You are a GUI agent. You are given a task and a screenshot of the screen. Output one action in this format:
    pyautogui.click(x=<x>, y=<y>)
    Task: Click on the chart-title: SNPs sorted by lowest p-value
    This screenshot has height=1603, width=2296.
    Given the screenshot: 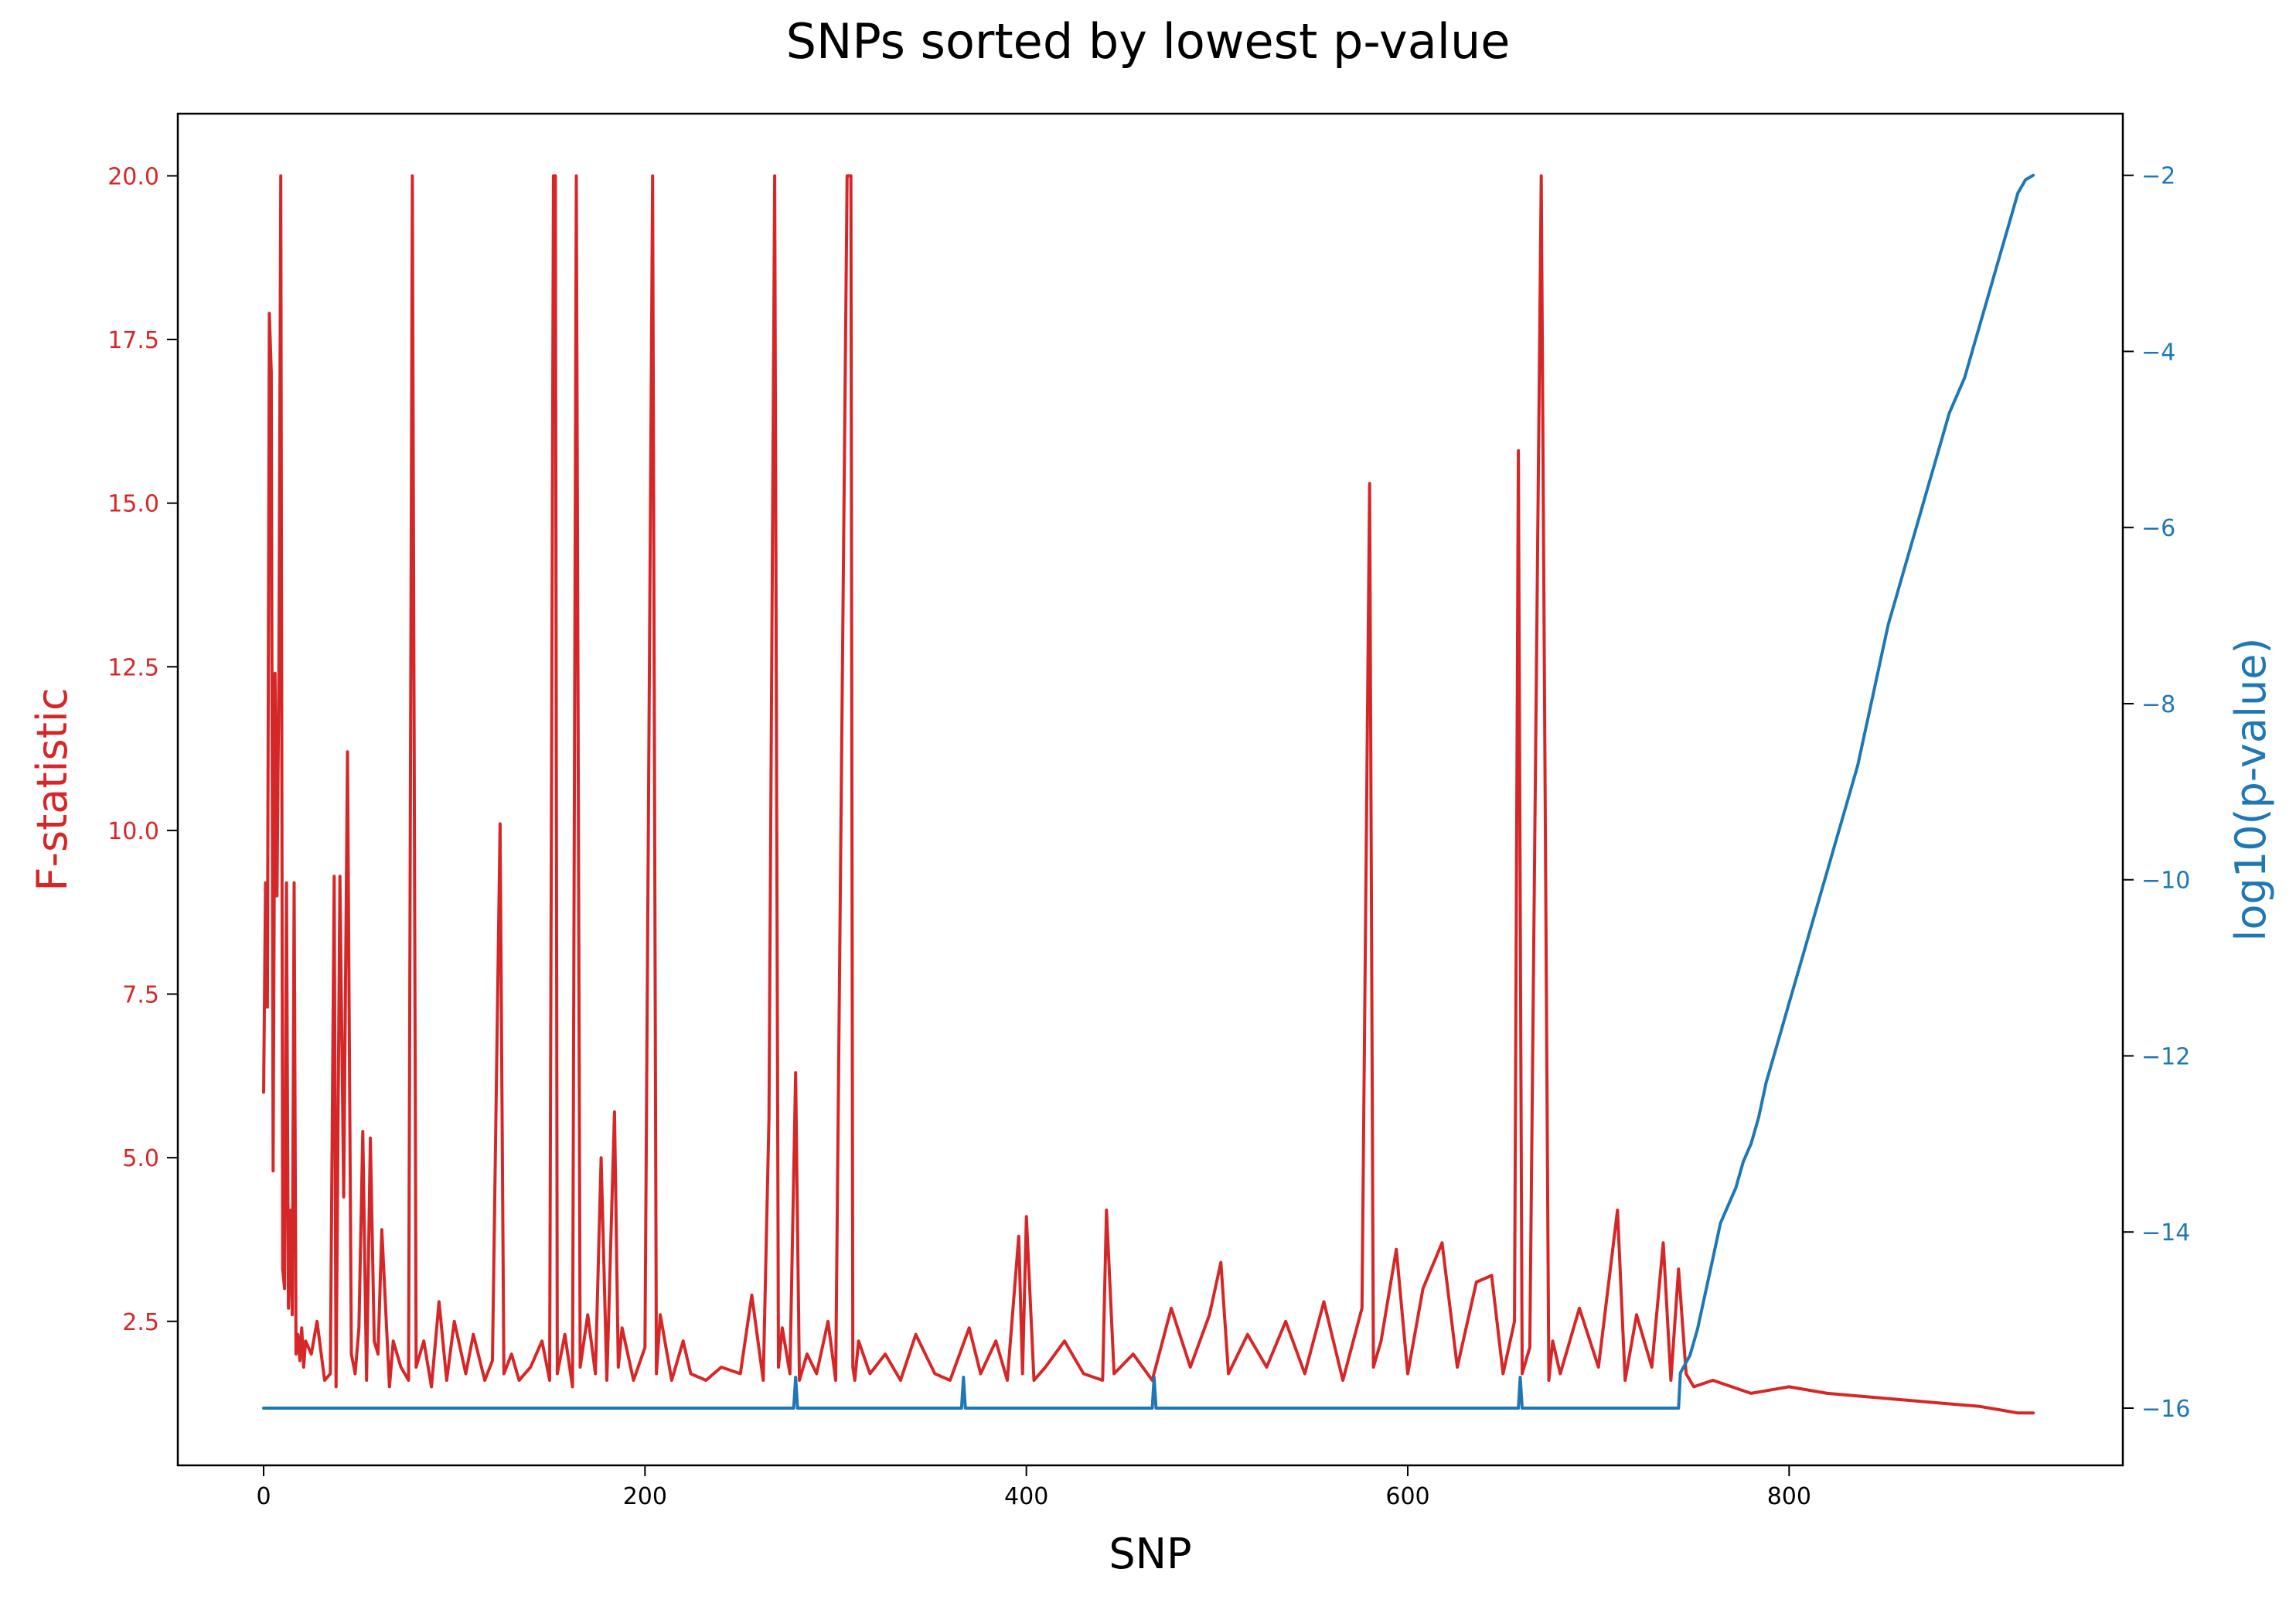 What is the action you would take?
    pyautogui.click(x=1148, y=41)
    